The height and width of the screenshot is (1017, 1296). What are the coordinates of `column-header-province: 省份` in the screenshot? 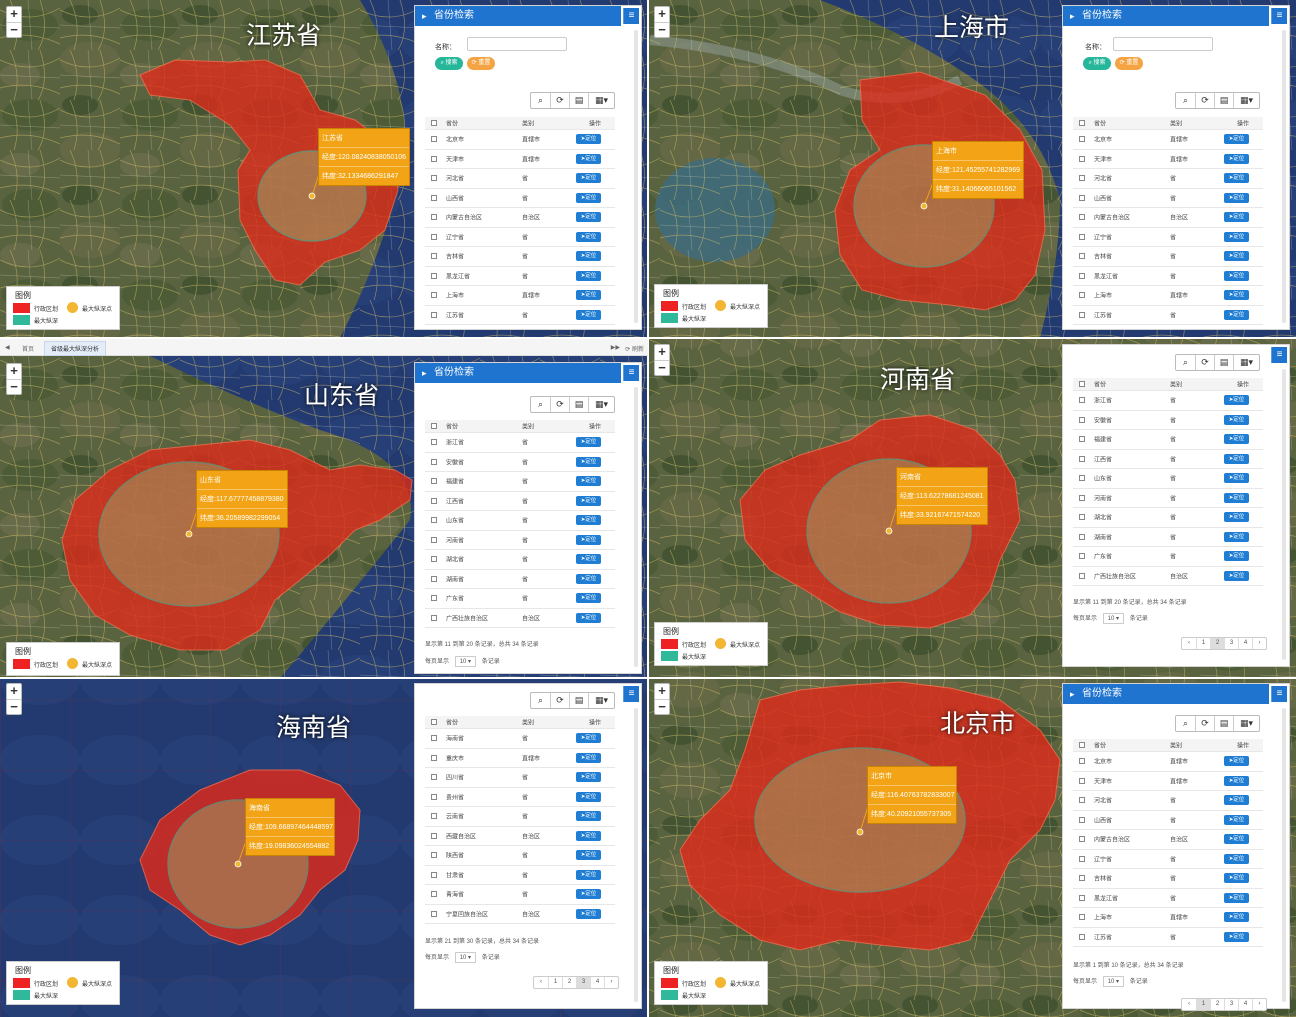 It's located at (1100, 385).